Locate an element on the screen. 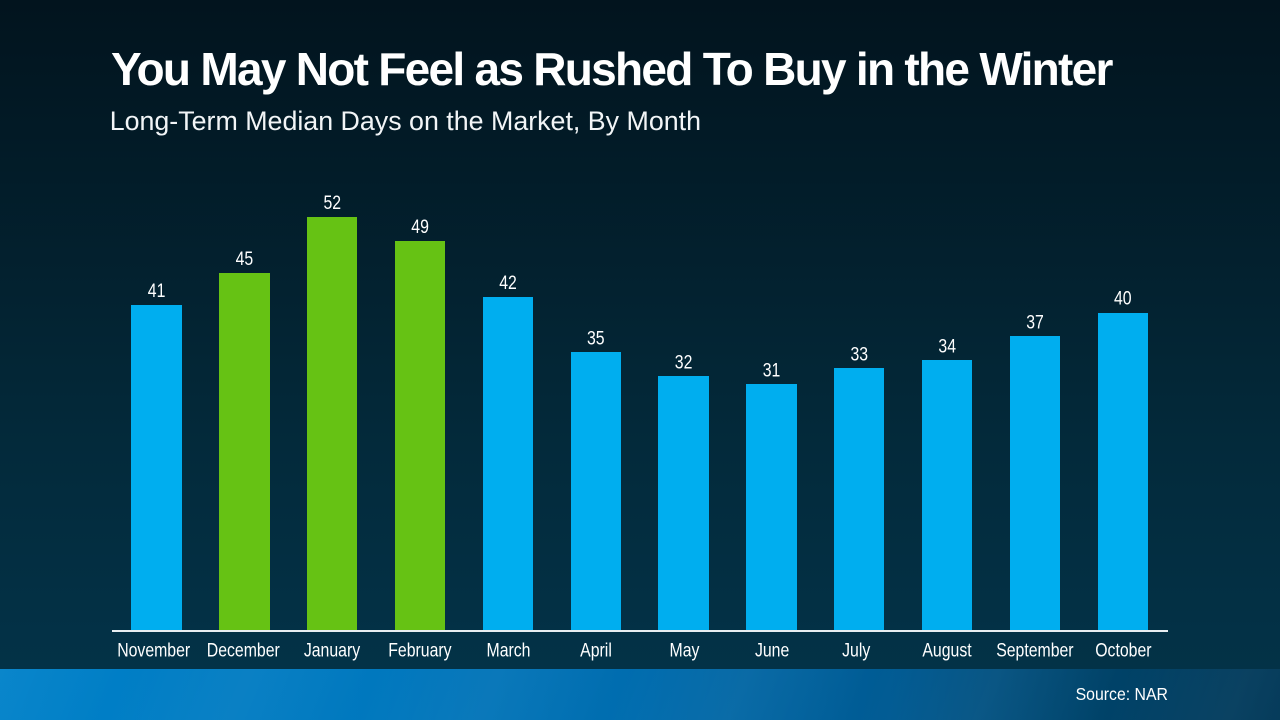 This screenshot has height=720, width=1280. svg-text: 37 is located at coordinates (1035, 323).